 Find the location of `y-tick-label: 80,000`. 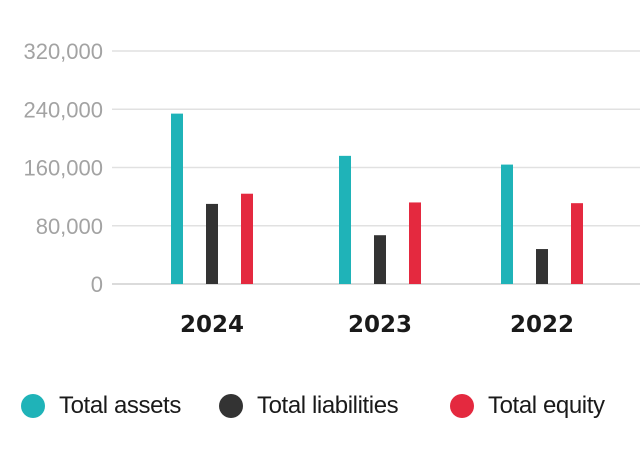

y-tick-label: 80,000 is located at coordinates (69, 226).